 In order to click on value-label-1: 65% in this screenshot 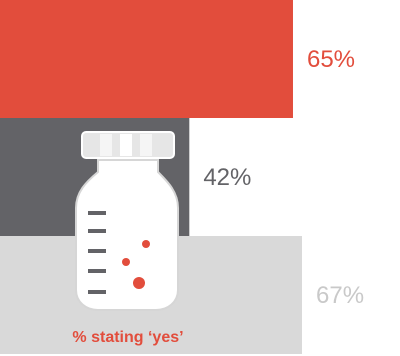, I will do `click(331, 59)`.